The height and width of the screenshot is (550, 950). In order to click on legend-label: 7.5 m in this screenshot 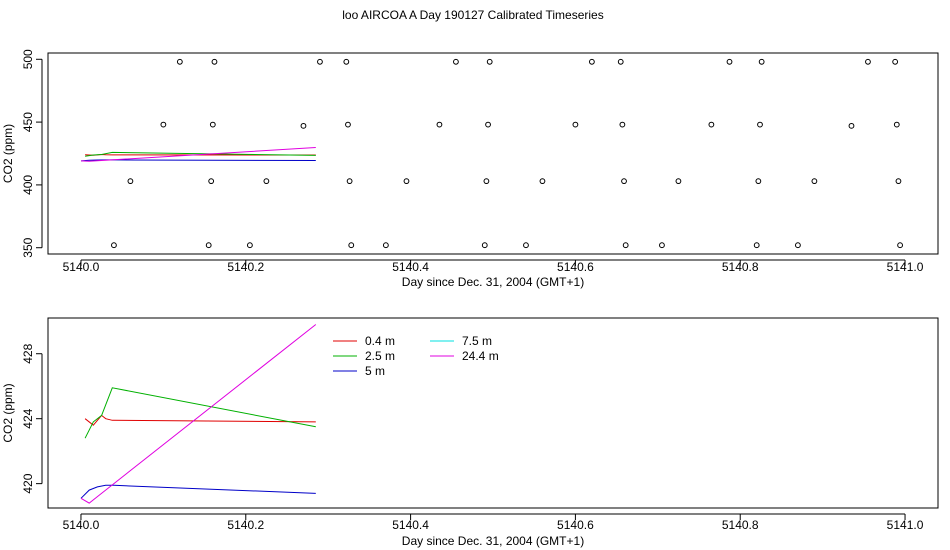, I will do `click(477, 341)`.